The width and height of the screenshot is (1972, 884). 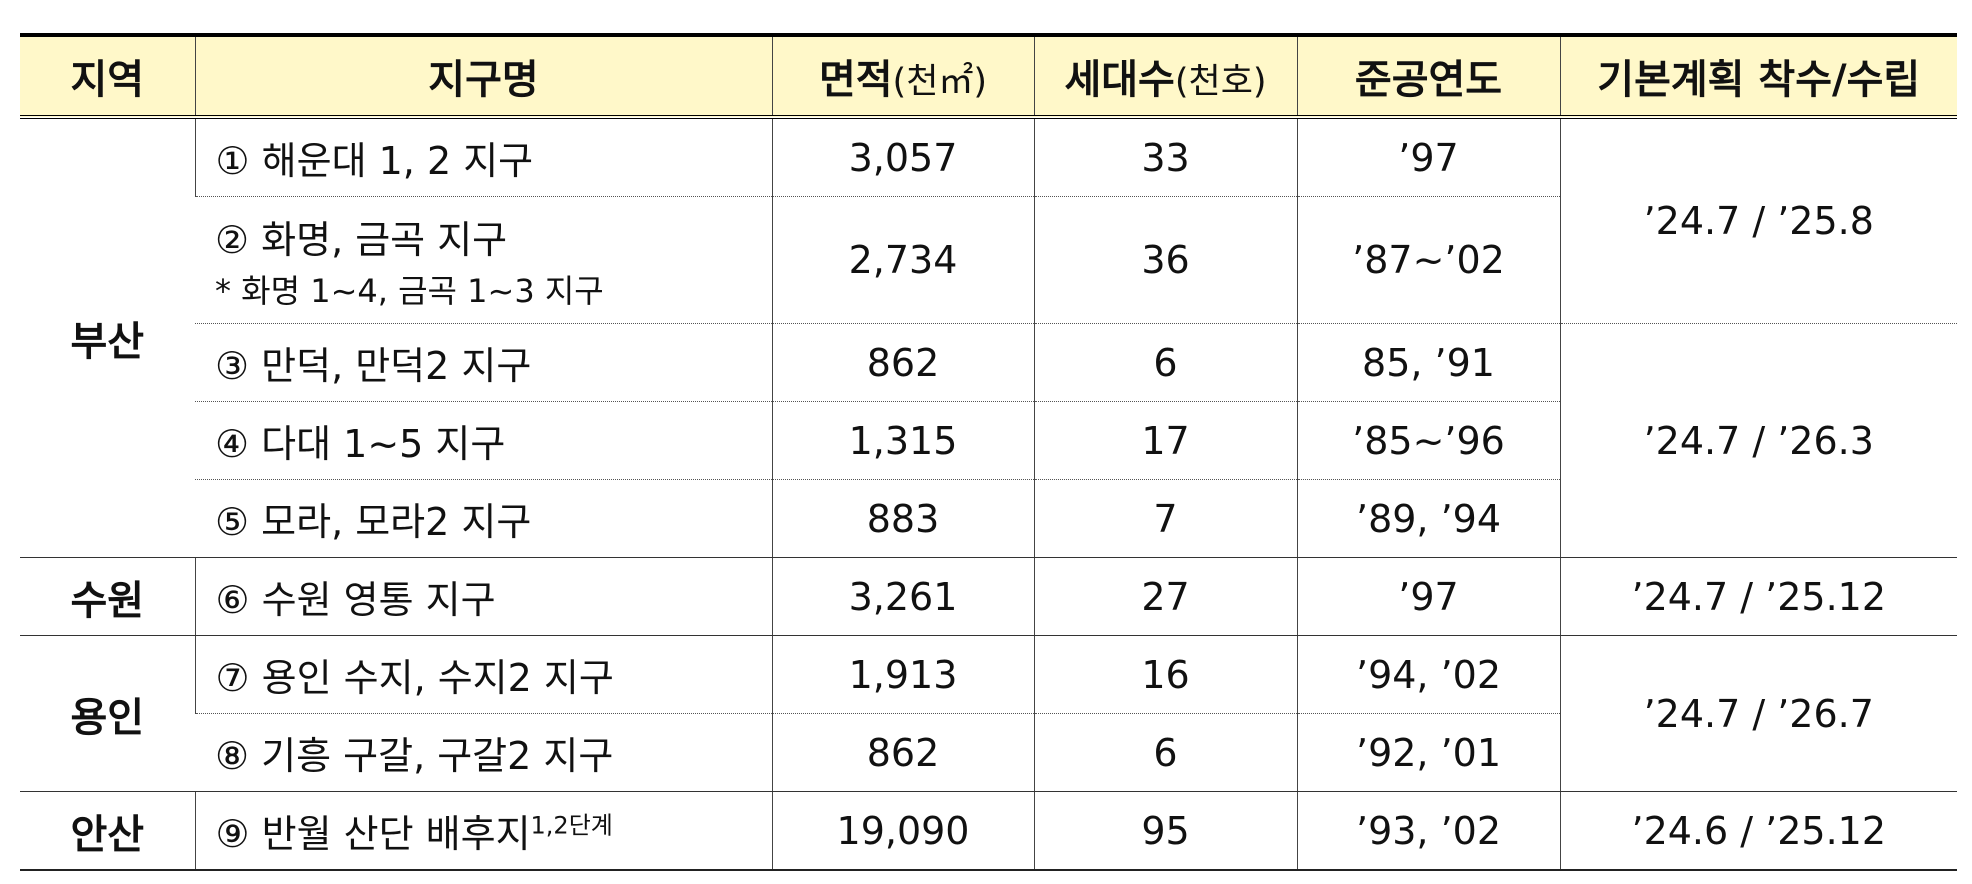 I want to click on district-name-cell: ② 화명, 금곡 지구 * 화명 1~4, 금곡 1~3 지구, so click(x=483, y=260).